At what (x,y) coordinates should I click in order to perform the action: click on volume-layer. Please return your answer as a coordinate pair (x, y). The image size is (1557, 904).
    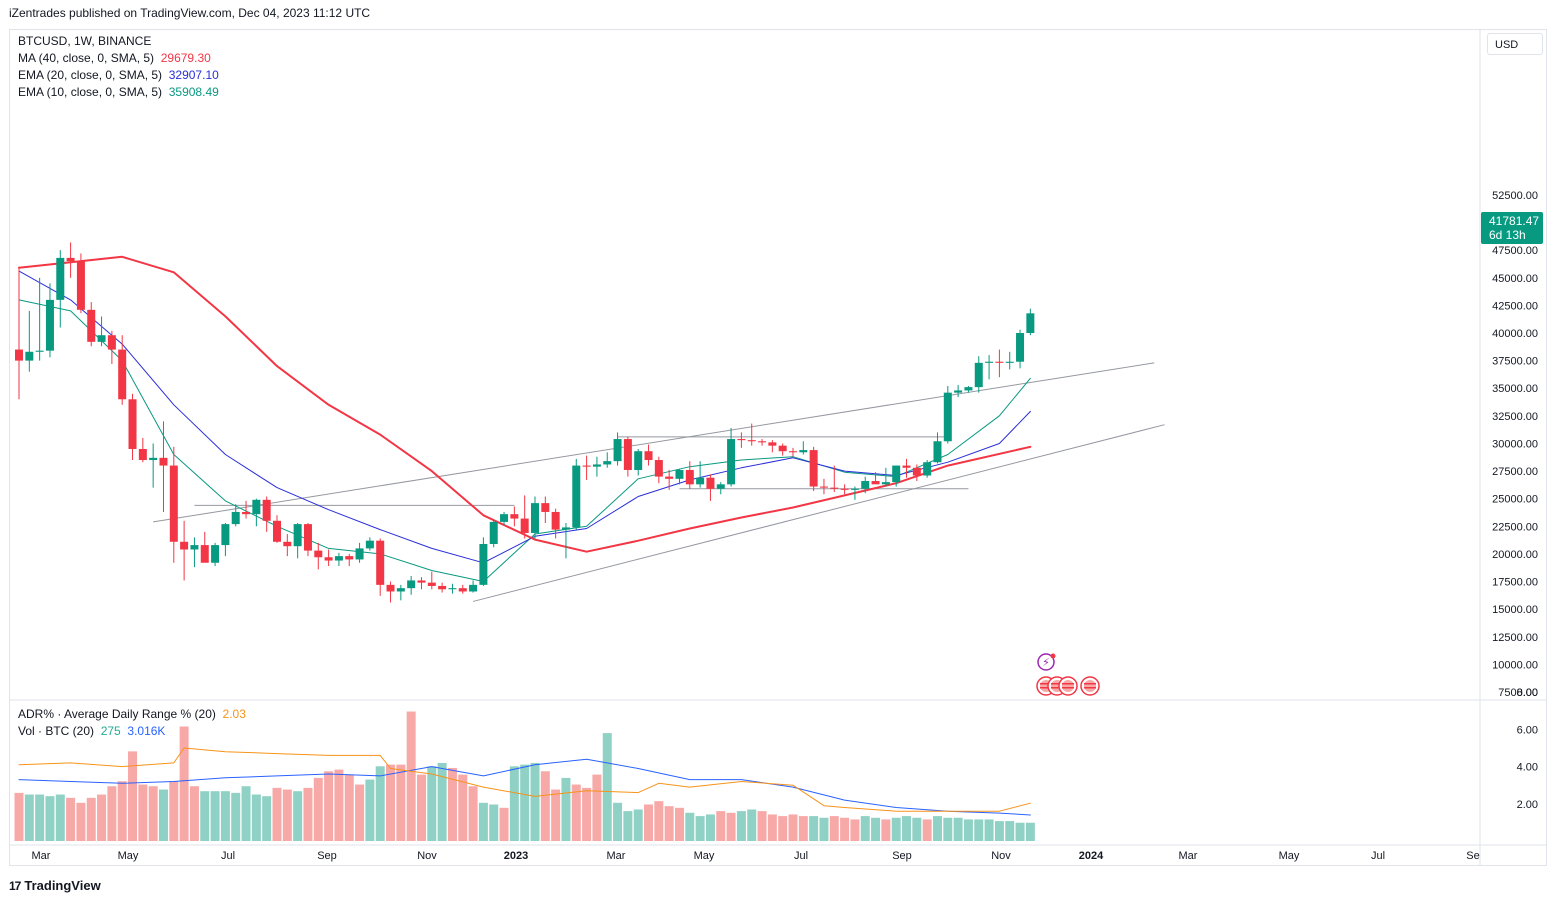
    Looking at the image, I should click on (524, 776).